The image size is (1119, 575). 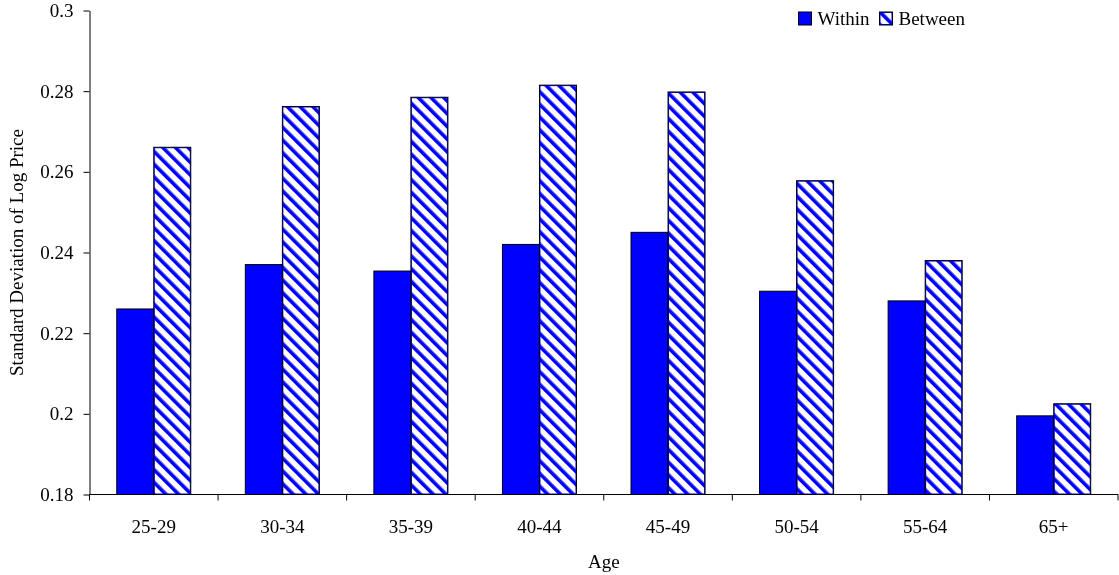 I want to click on y-tick-label: 0.3, so click(x=61, y=11).